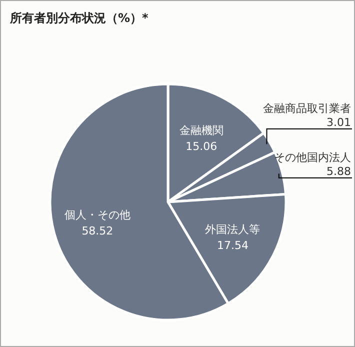 The height and width of the screenshot is (347, 355). Describe the element at coordinates (202, 146) in the screenshot. I see `data-label: 15.06` at that location.